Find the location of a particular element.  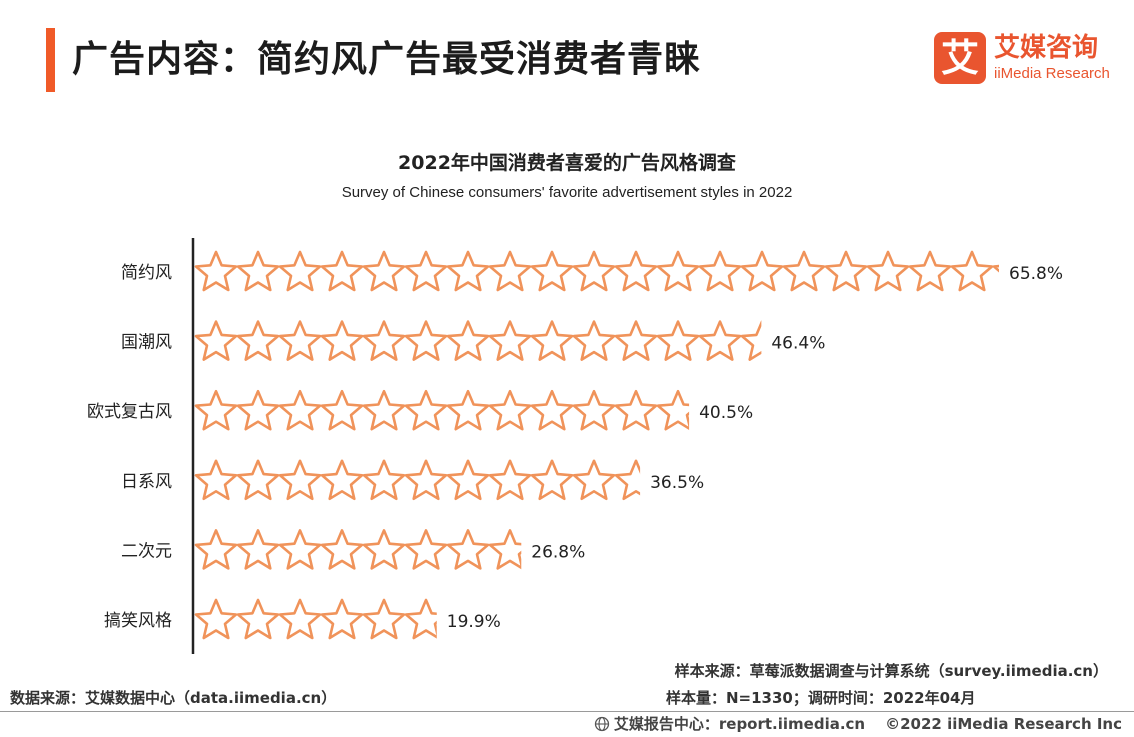

data-label: 36.5% is located at coordinates (677, 483).